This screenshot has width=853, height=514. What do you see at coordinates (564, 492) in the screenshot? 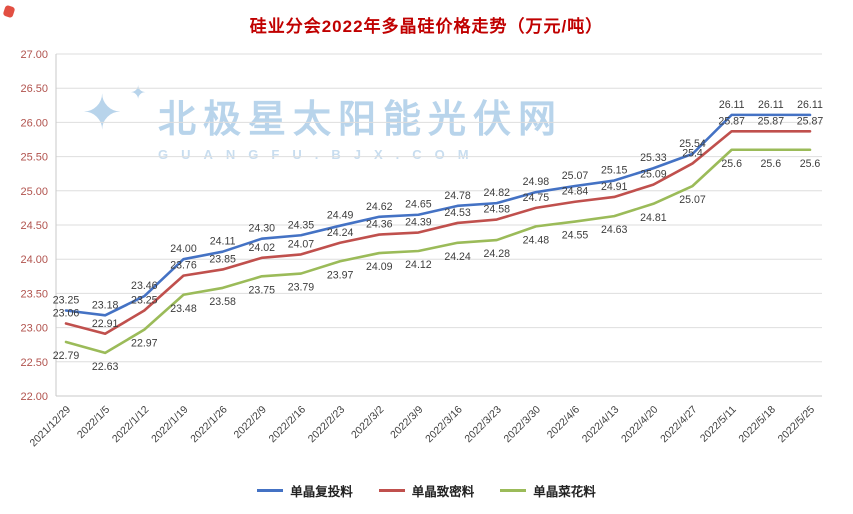
I see `legend-label: 单晶菜花料` at bounding box center [564, 492].